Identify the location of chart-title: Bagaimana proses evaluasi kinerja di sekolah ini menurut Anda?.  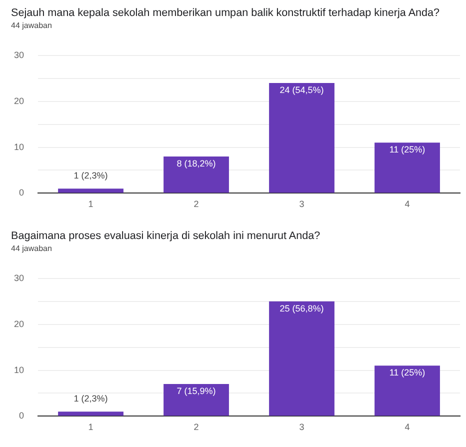
(166, 235).